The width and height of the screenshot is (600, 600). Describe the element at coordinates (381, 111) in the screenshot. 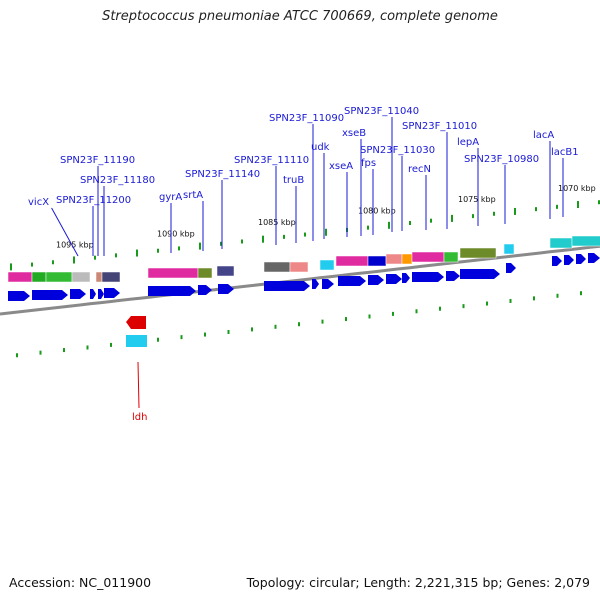

I see `gene-label: SPN23F_11040` at that location.